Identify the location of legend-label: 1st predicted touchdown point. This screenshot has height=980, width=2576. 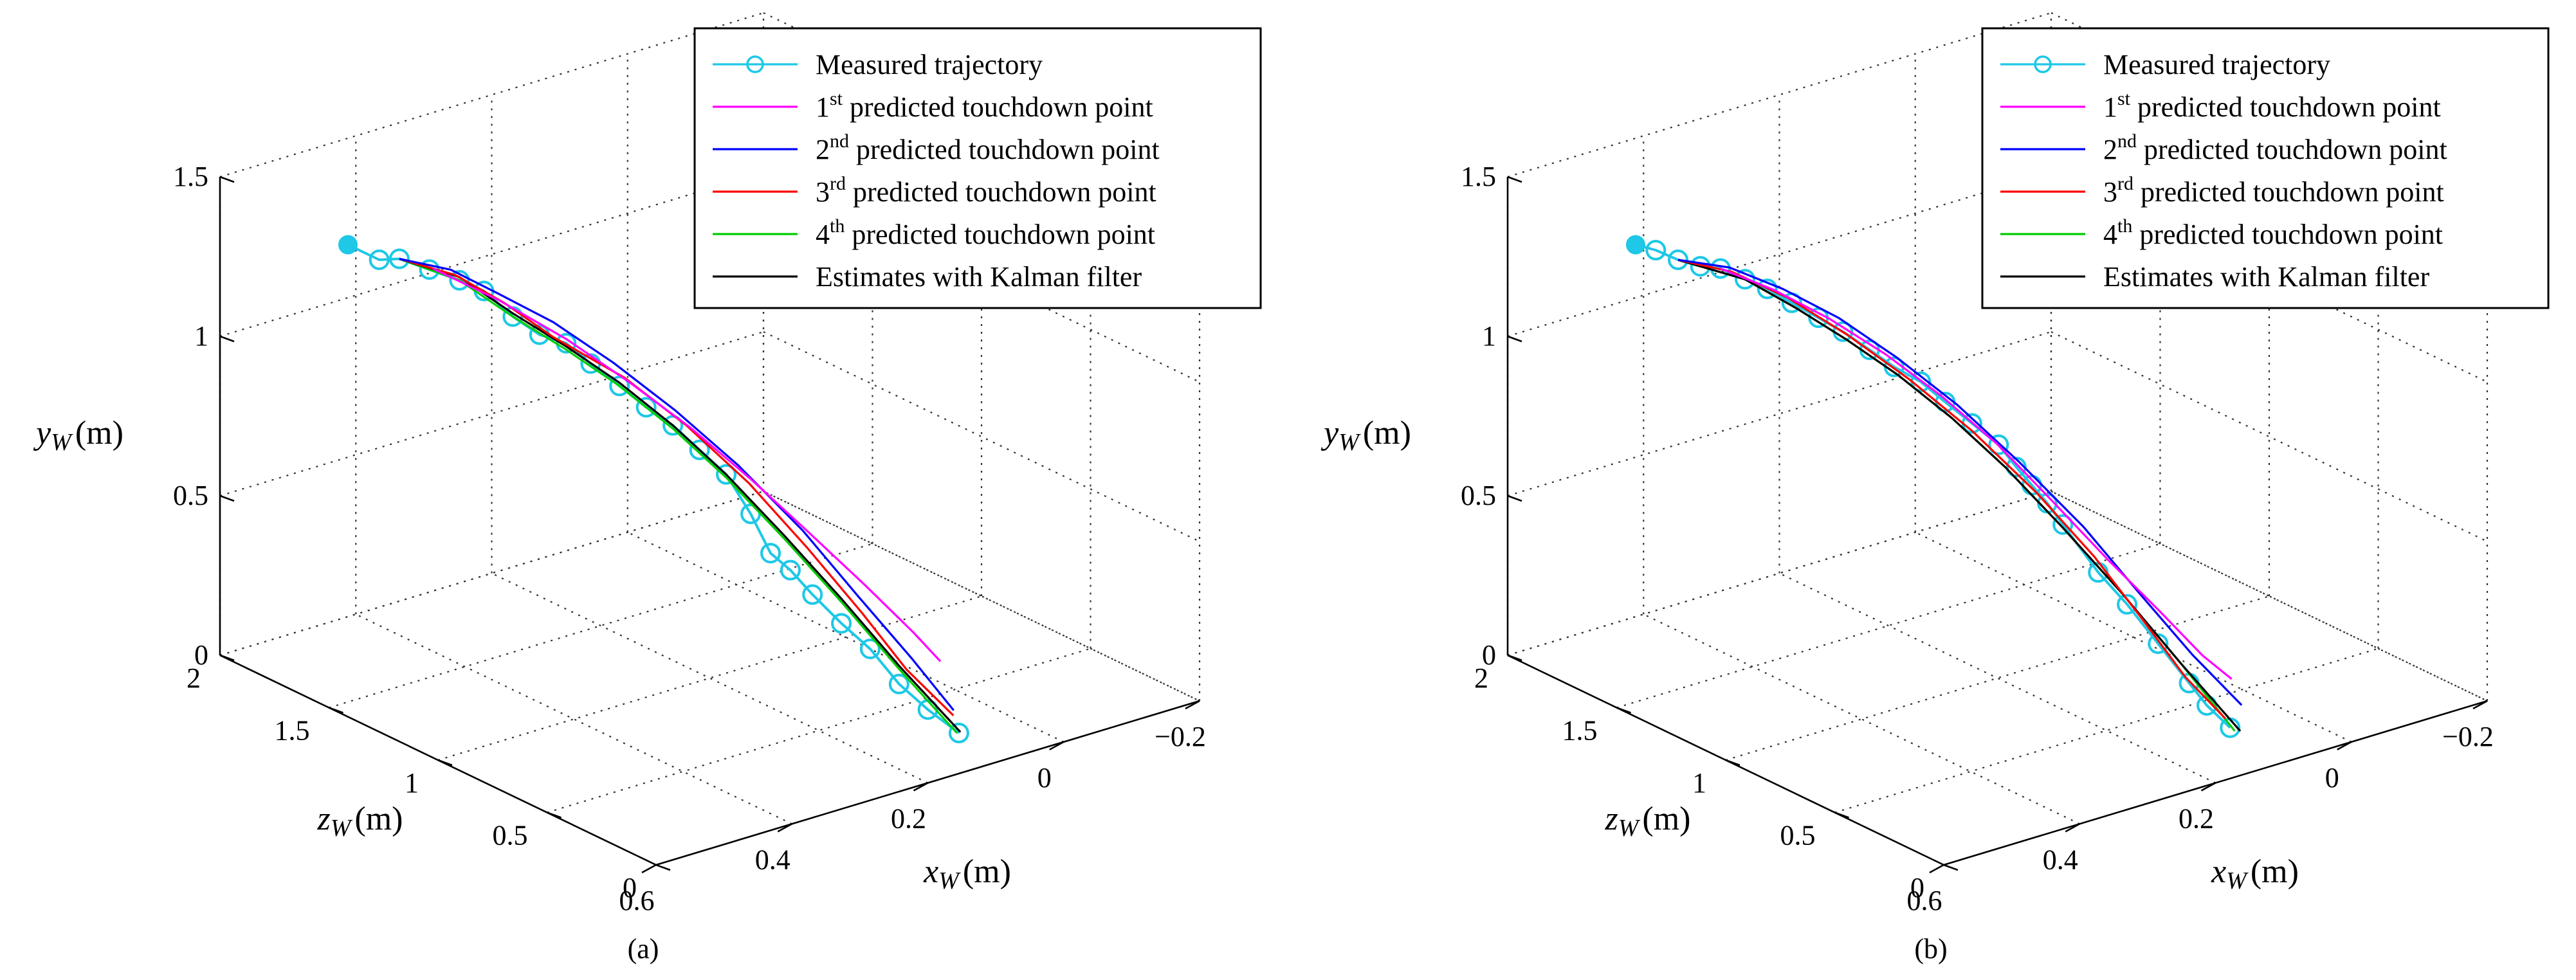
(2272, 105).